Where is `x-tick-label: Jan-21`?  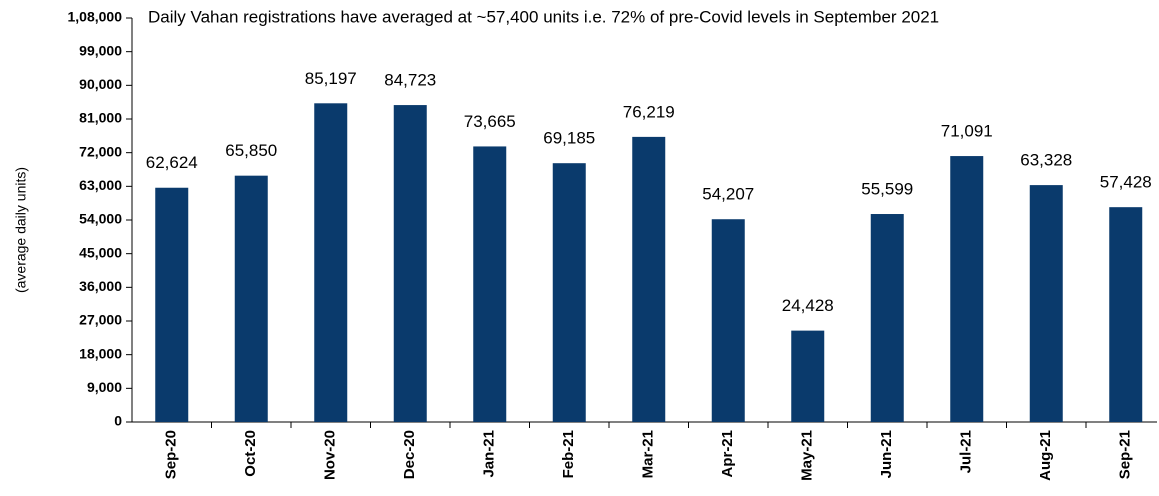 x-tick-label: Jan-21 is located at coordinates (489, 454).